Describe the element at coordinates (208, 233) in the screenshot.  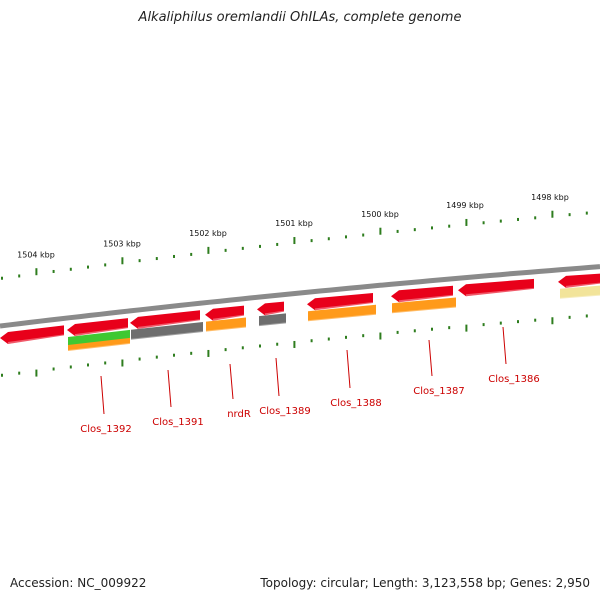
I see `kbp-label: 1502 kbp` at that location.